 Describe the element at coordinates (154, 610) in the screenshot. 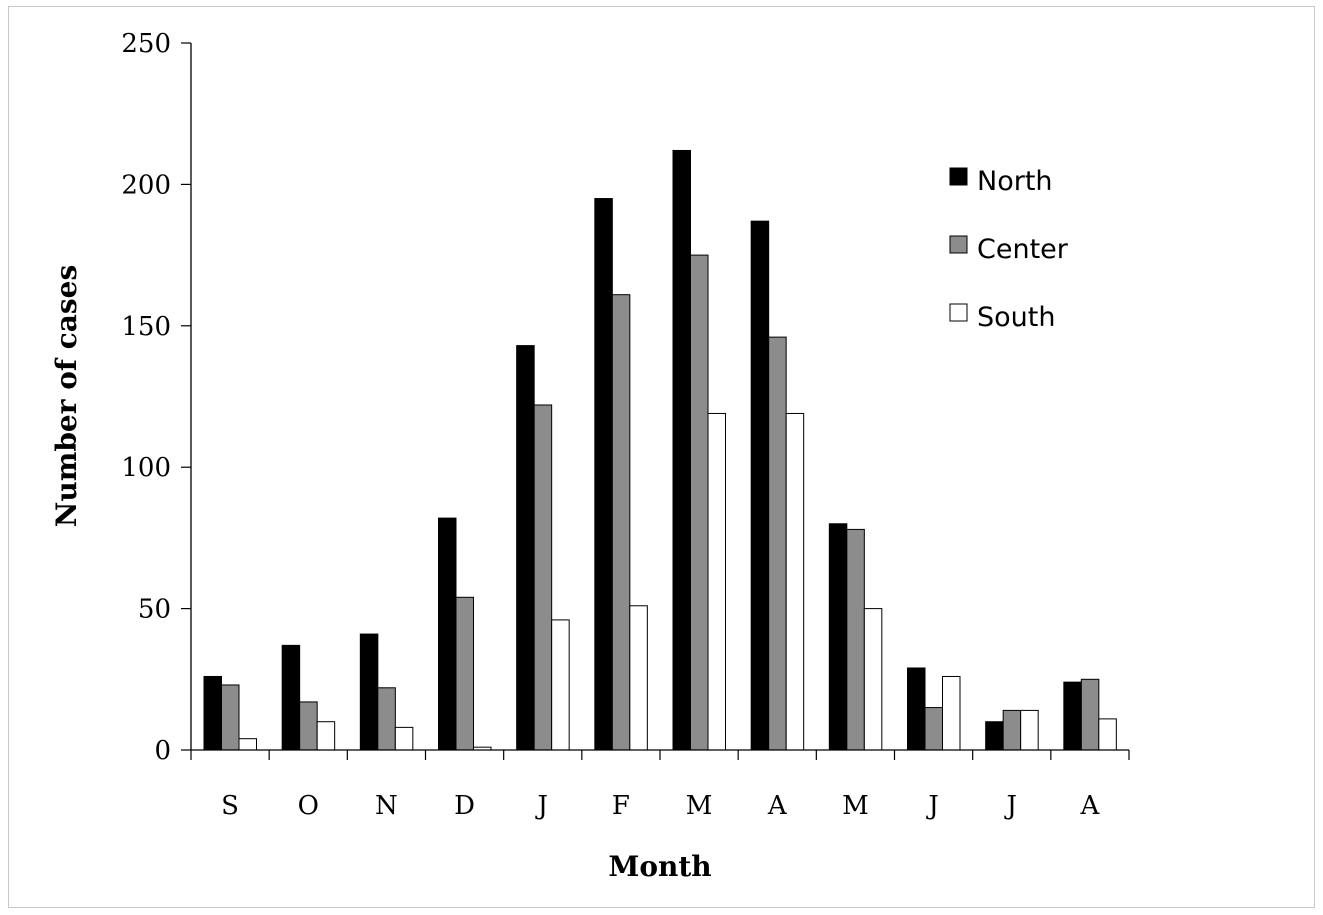

I see `y-tick-label: 50` at that location.